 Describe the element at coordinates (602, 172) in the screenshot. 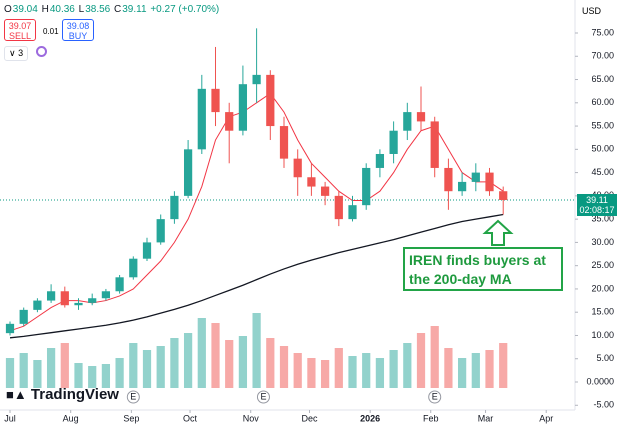

I see `y-tick-label: 45.00` at that location.